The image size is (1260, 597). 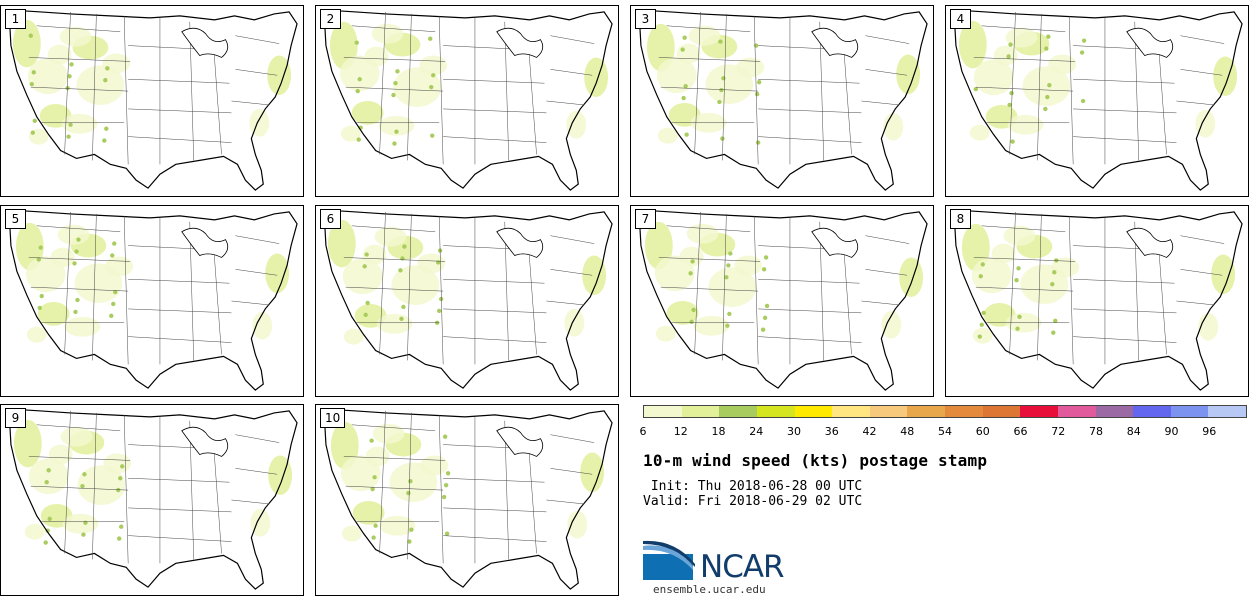 What do you see at coordinates (907, 431) in the screenshot?
I see `colorbar-tick-label: 48` at bounding box center [907, 431].